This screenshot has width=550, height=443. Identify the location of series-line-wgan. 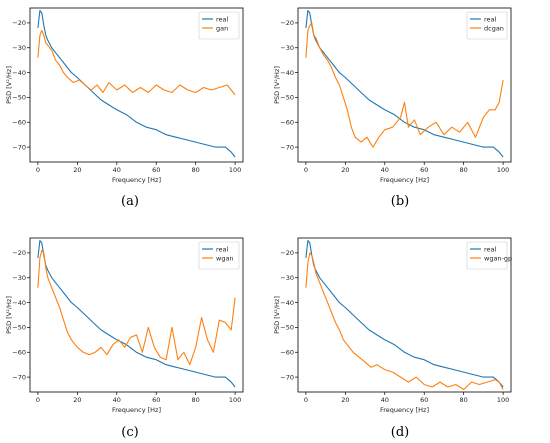
(136, 307).